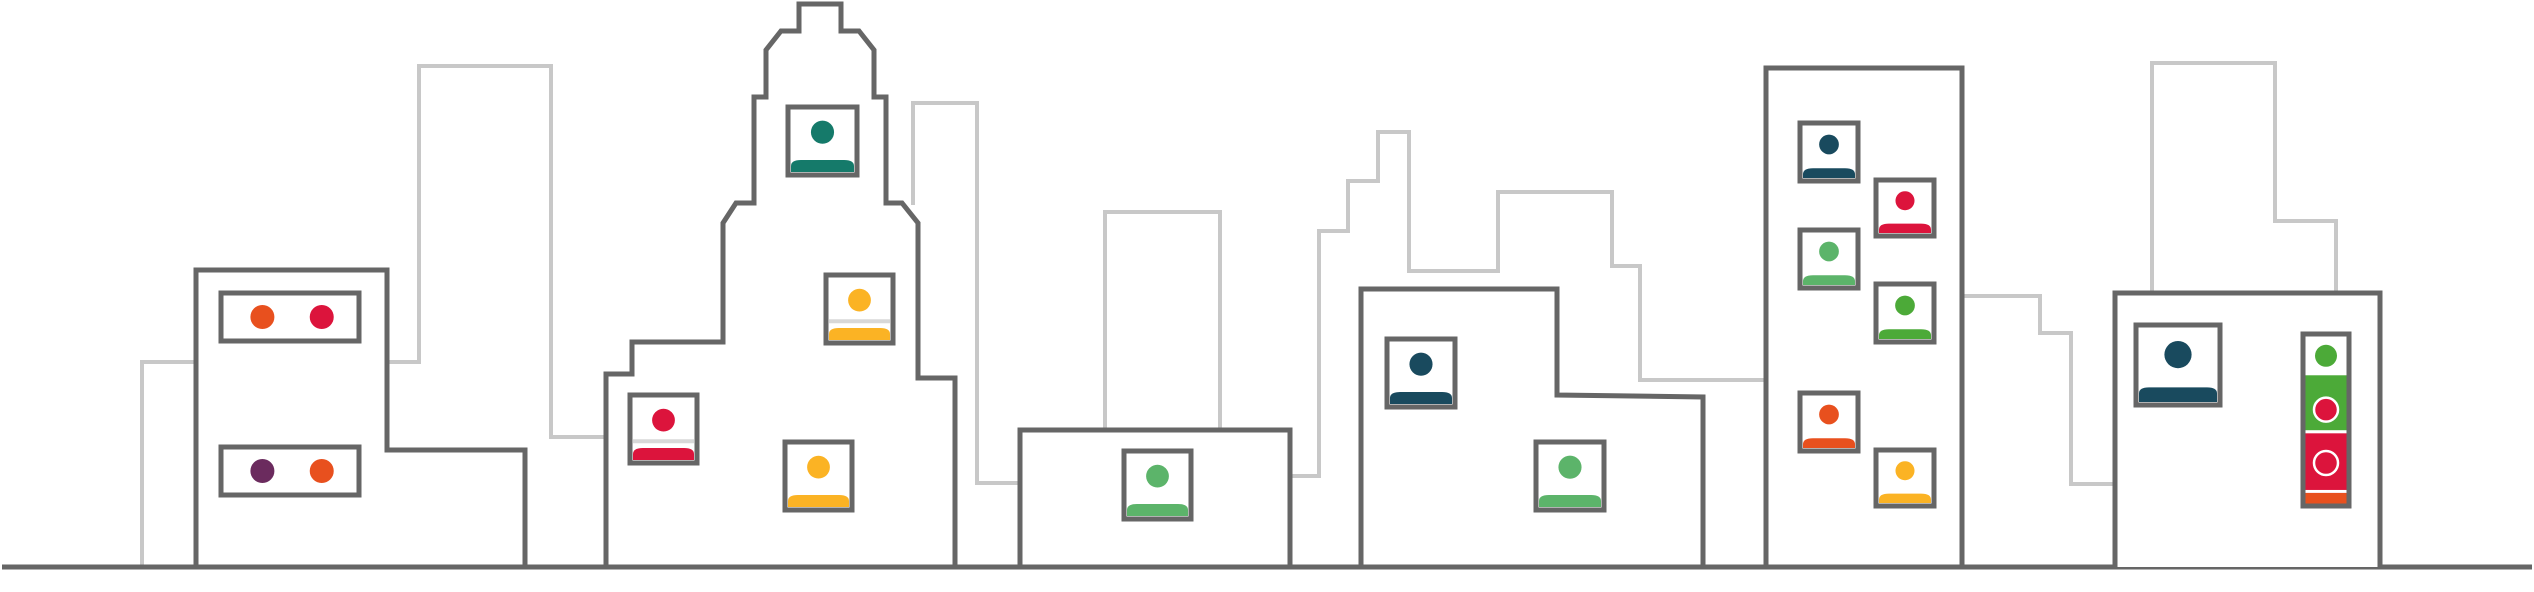  I want to click on building-b-tower, so click(780, 285).